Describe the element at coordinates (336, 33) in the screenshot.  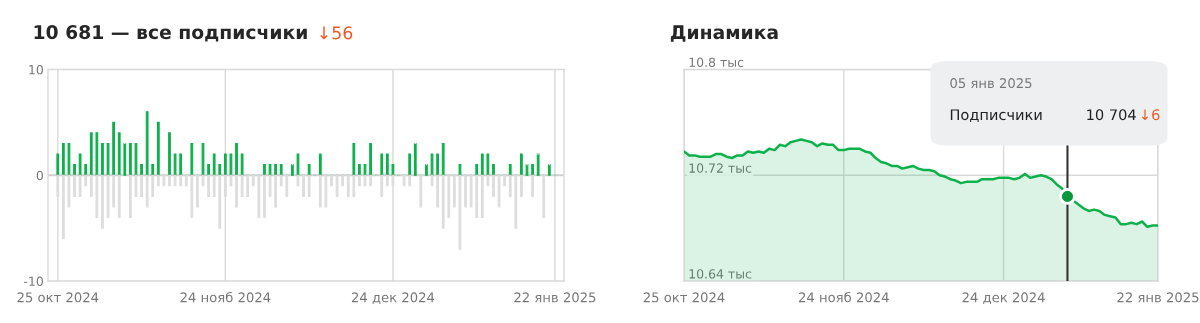
I see `chart-subtitle: ↓56` at that location.